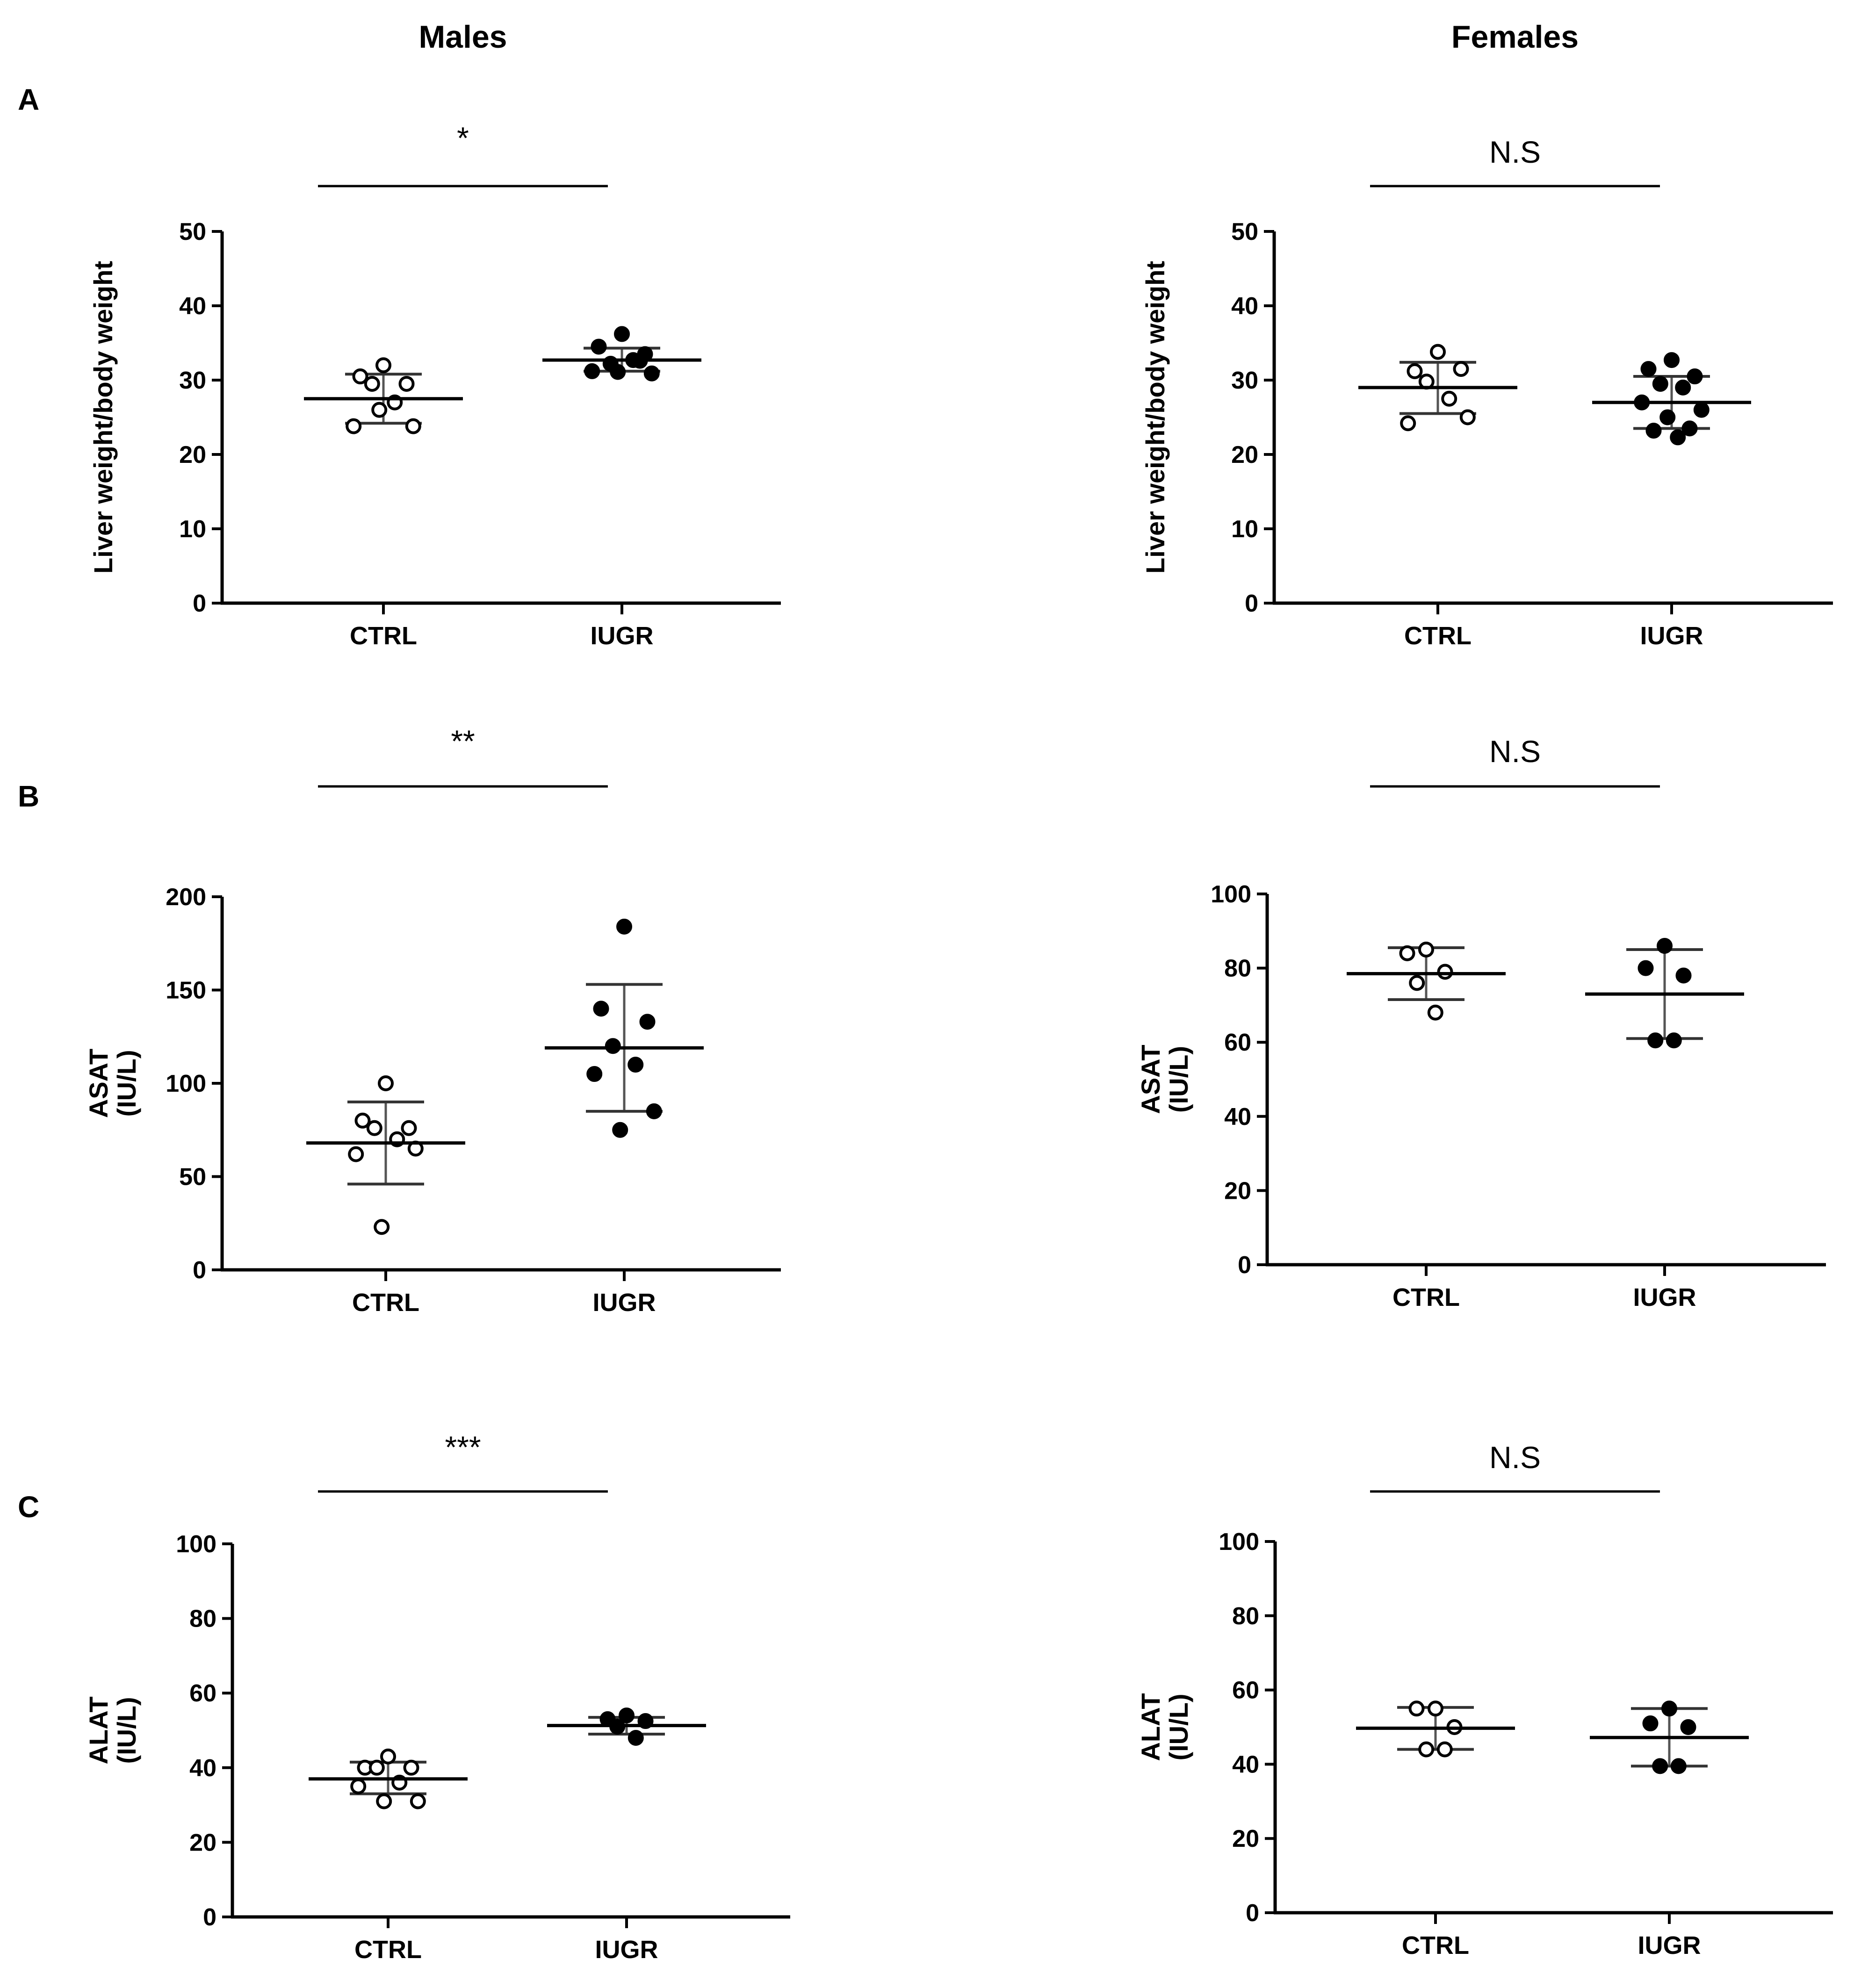  I want to click on chart-panel-c-males: *** 0 20 40 60 80 100 ALAT(IU/L) CTRL IUGR, so click(437, 1697).